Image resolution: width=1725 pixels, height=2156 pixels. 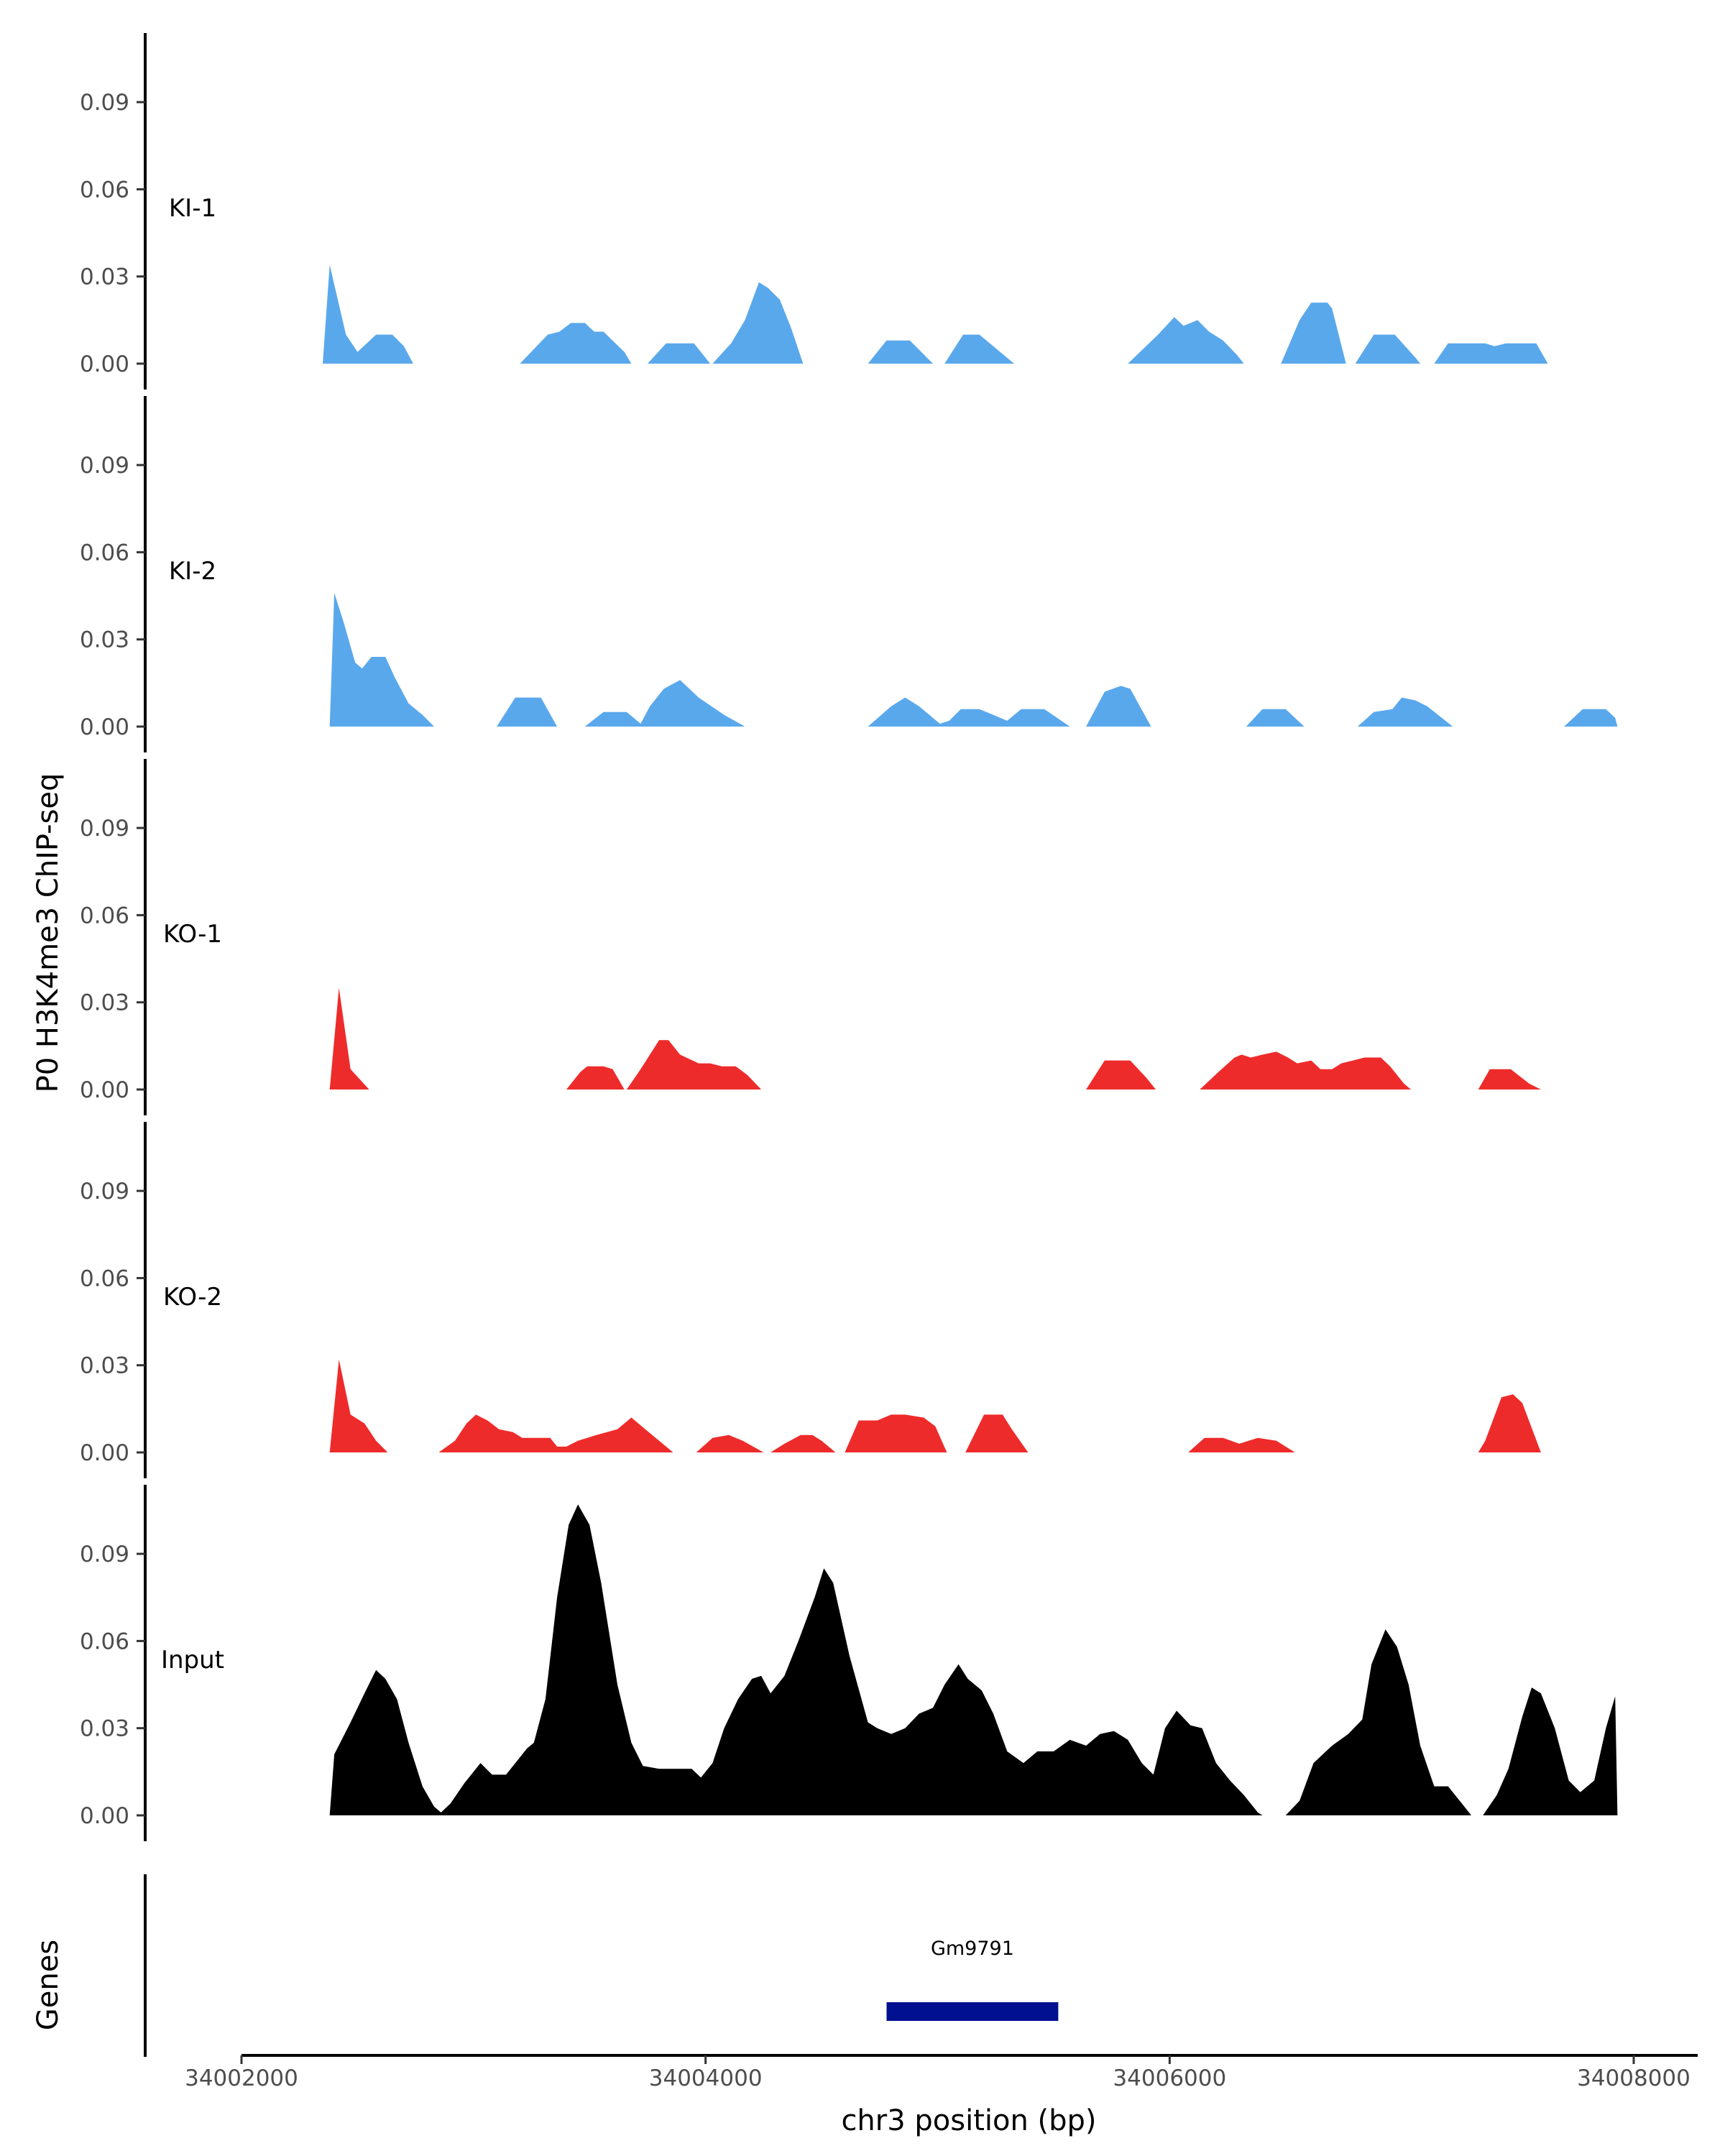 I want to click on gene-panel: Gm9791, so click(x=601, y=1965).